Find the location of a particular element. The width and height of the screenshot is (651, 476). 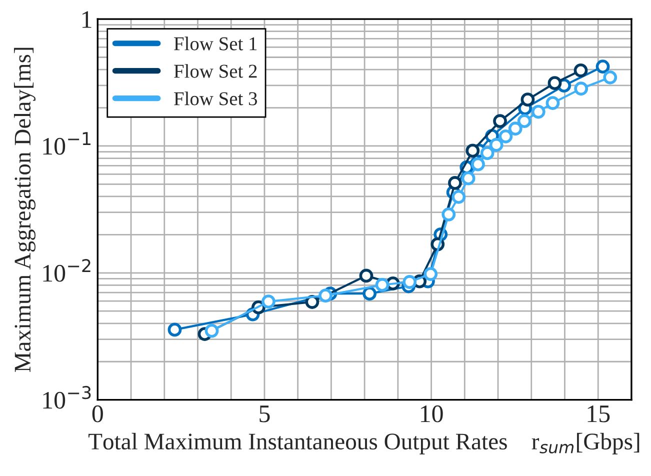

y-axis-title: Maximum Aggregation Delay[ms] is located at coordinates (25, 210).